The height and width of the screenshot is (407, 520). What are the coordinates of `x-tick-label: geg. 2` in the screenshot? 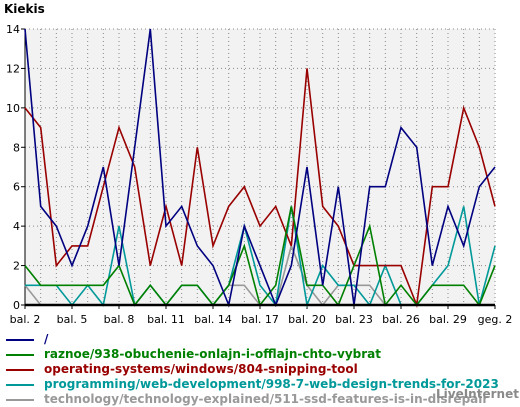 It's located at (495, 319).